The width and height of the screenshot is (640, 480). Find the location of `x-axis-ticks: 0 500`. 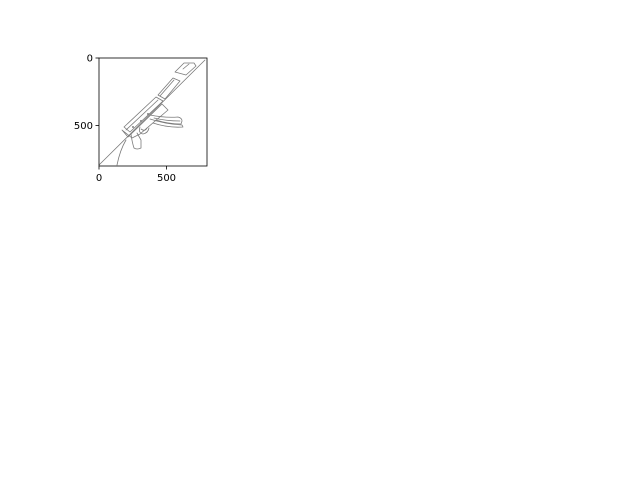

x-axis-ticks: 0 500 is located at coordinates (136, 175).